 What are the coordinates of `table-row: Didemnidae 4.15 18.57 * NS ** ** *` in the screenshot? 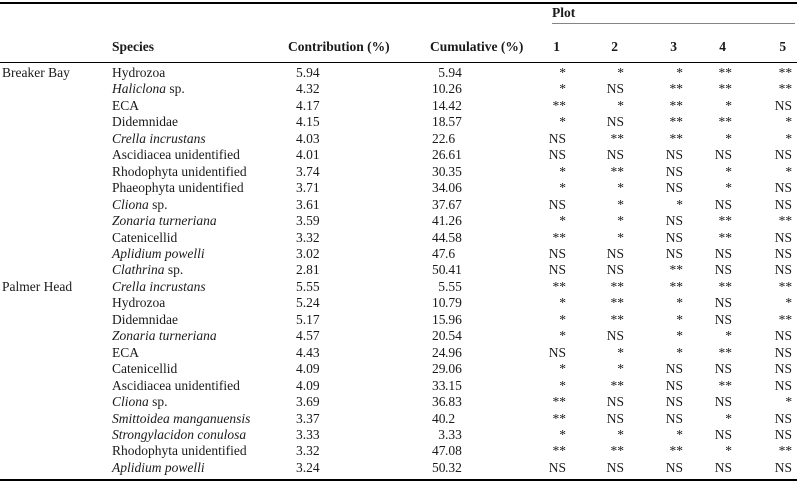 It's located at (398, 122).